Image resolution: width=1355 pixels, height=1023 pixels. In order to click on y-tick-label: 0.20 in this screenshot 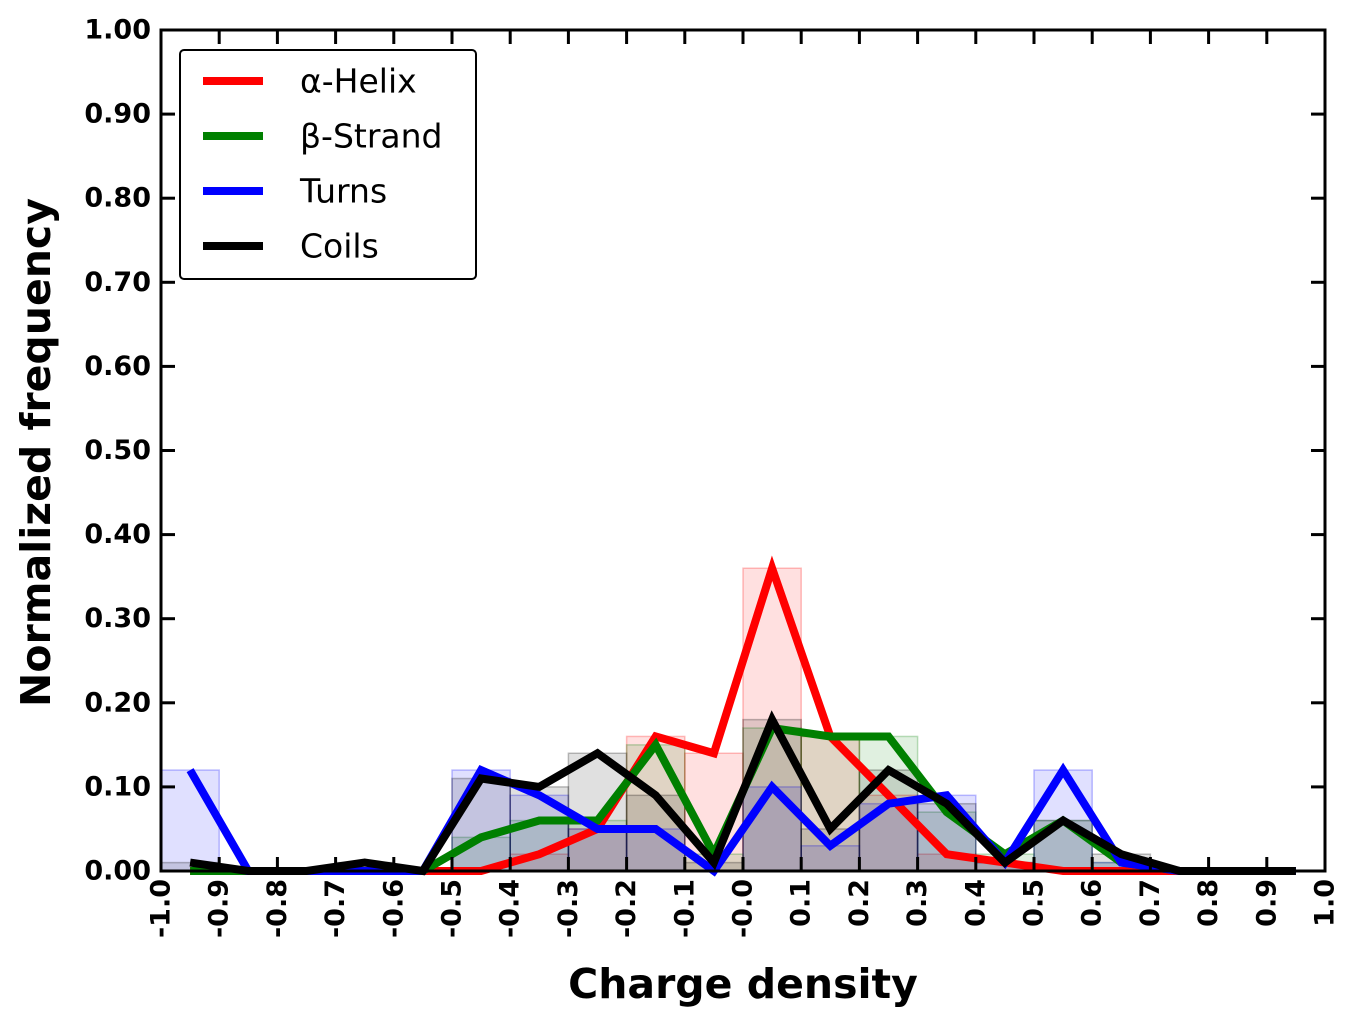, I will do `click(117, 702)`.